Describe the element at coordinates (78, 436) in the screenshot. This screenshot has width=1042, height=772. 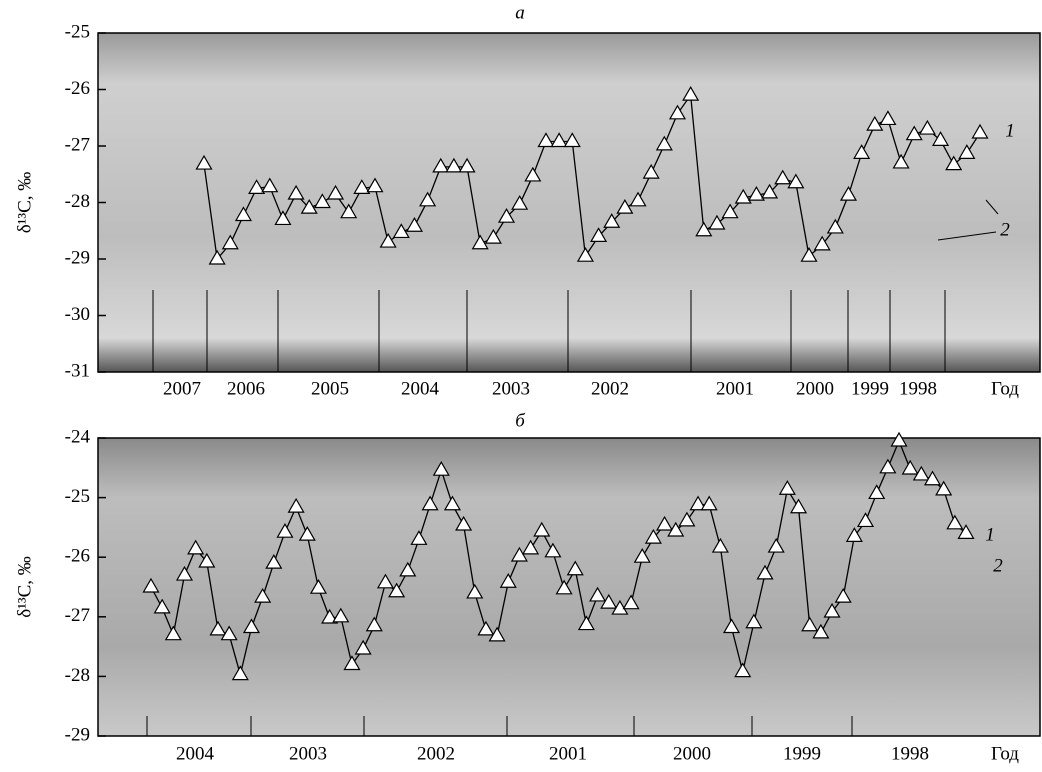
I see `y-tick-label: -24` at that location.